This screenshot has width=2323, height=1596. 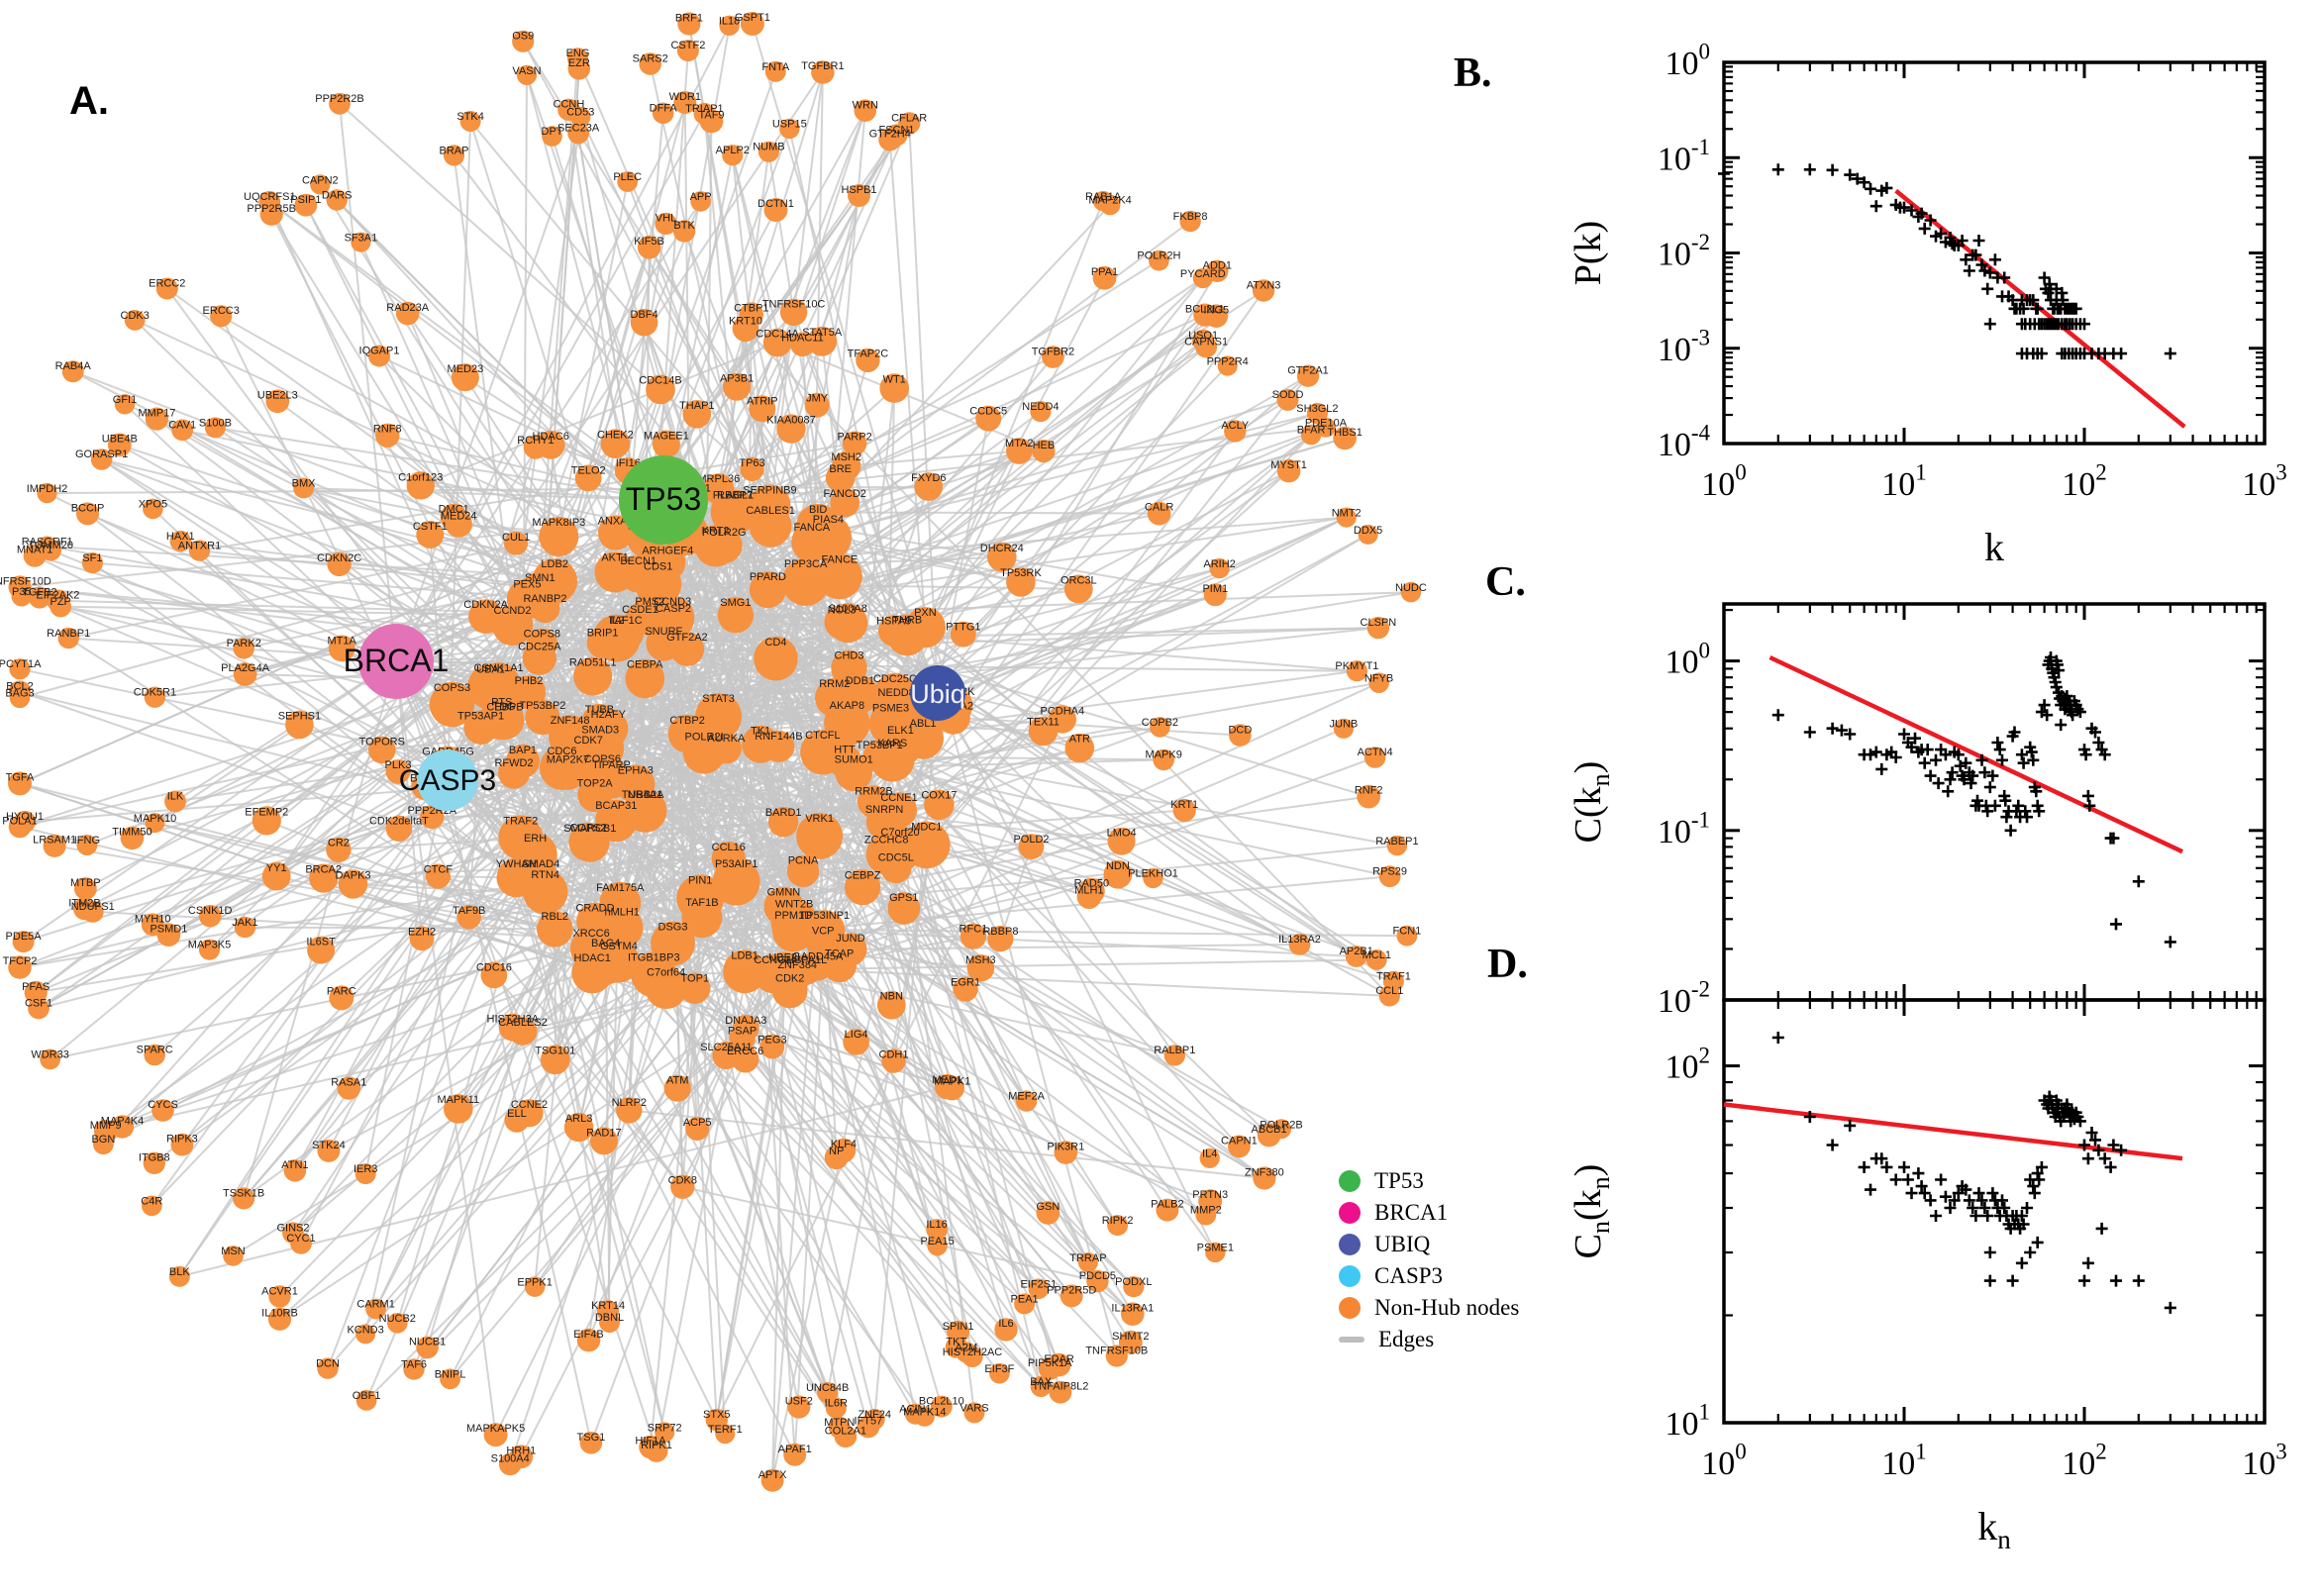 What do you see at coordinates (155, 819) in the screenshot?
I see `gene-label: MAPK10` at bounding box center [155, 819].